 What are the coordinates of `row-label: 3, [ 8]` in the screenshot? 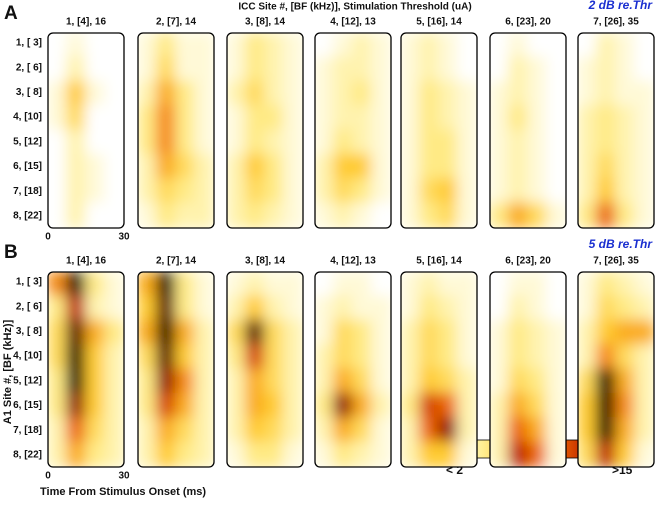 It's located at (29, 92).